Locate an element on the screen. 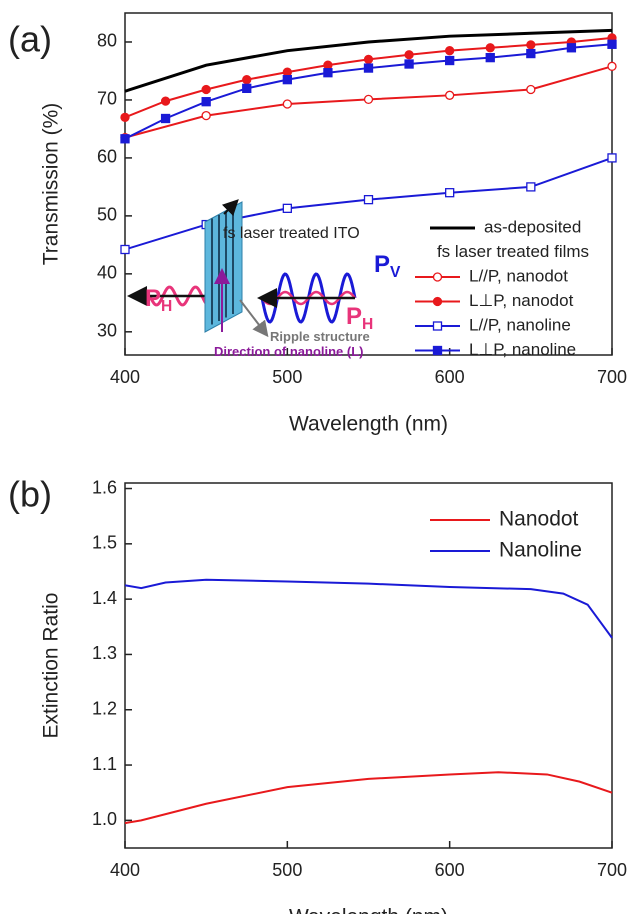  y-tick-label: 1.6 is located at coordinates (104, 487).